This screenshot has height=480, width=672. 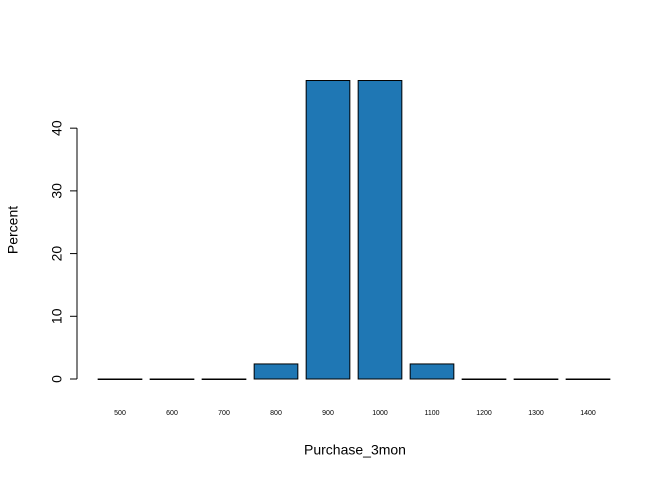 What do you see at coordinates (484, 413) in the screenshot?
I see `x-tick-label: 1200` at bounding box center [484, 413].